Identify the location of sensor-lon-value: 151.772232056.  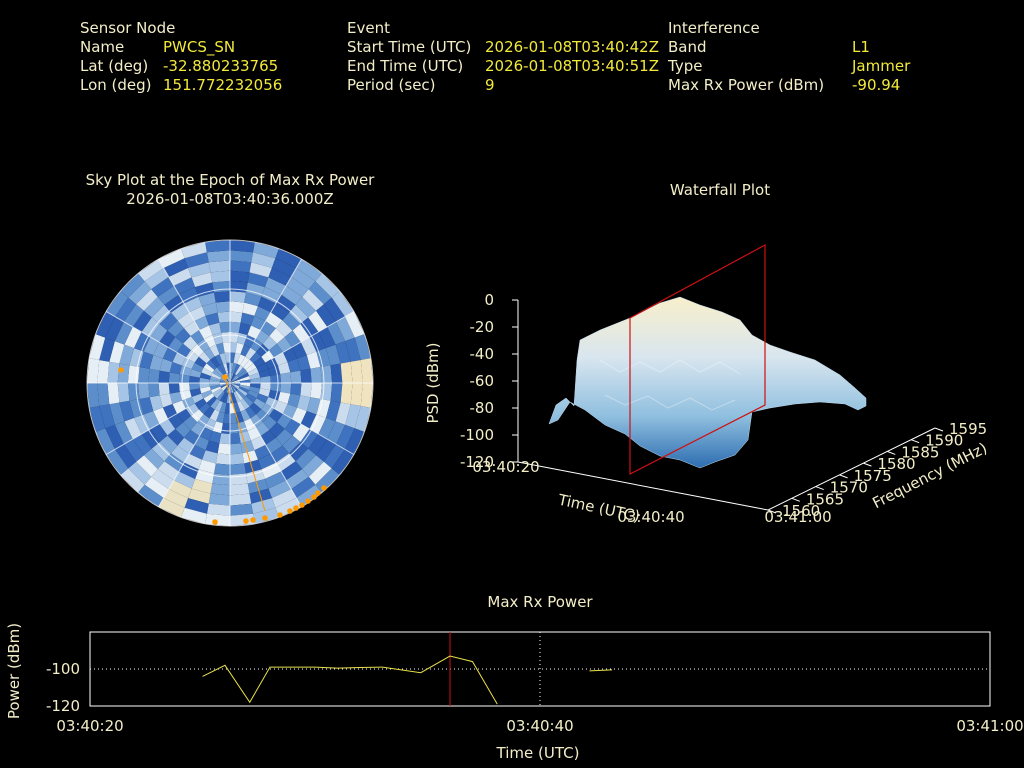
(223, 85).